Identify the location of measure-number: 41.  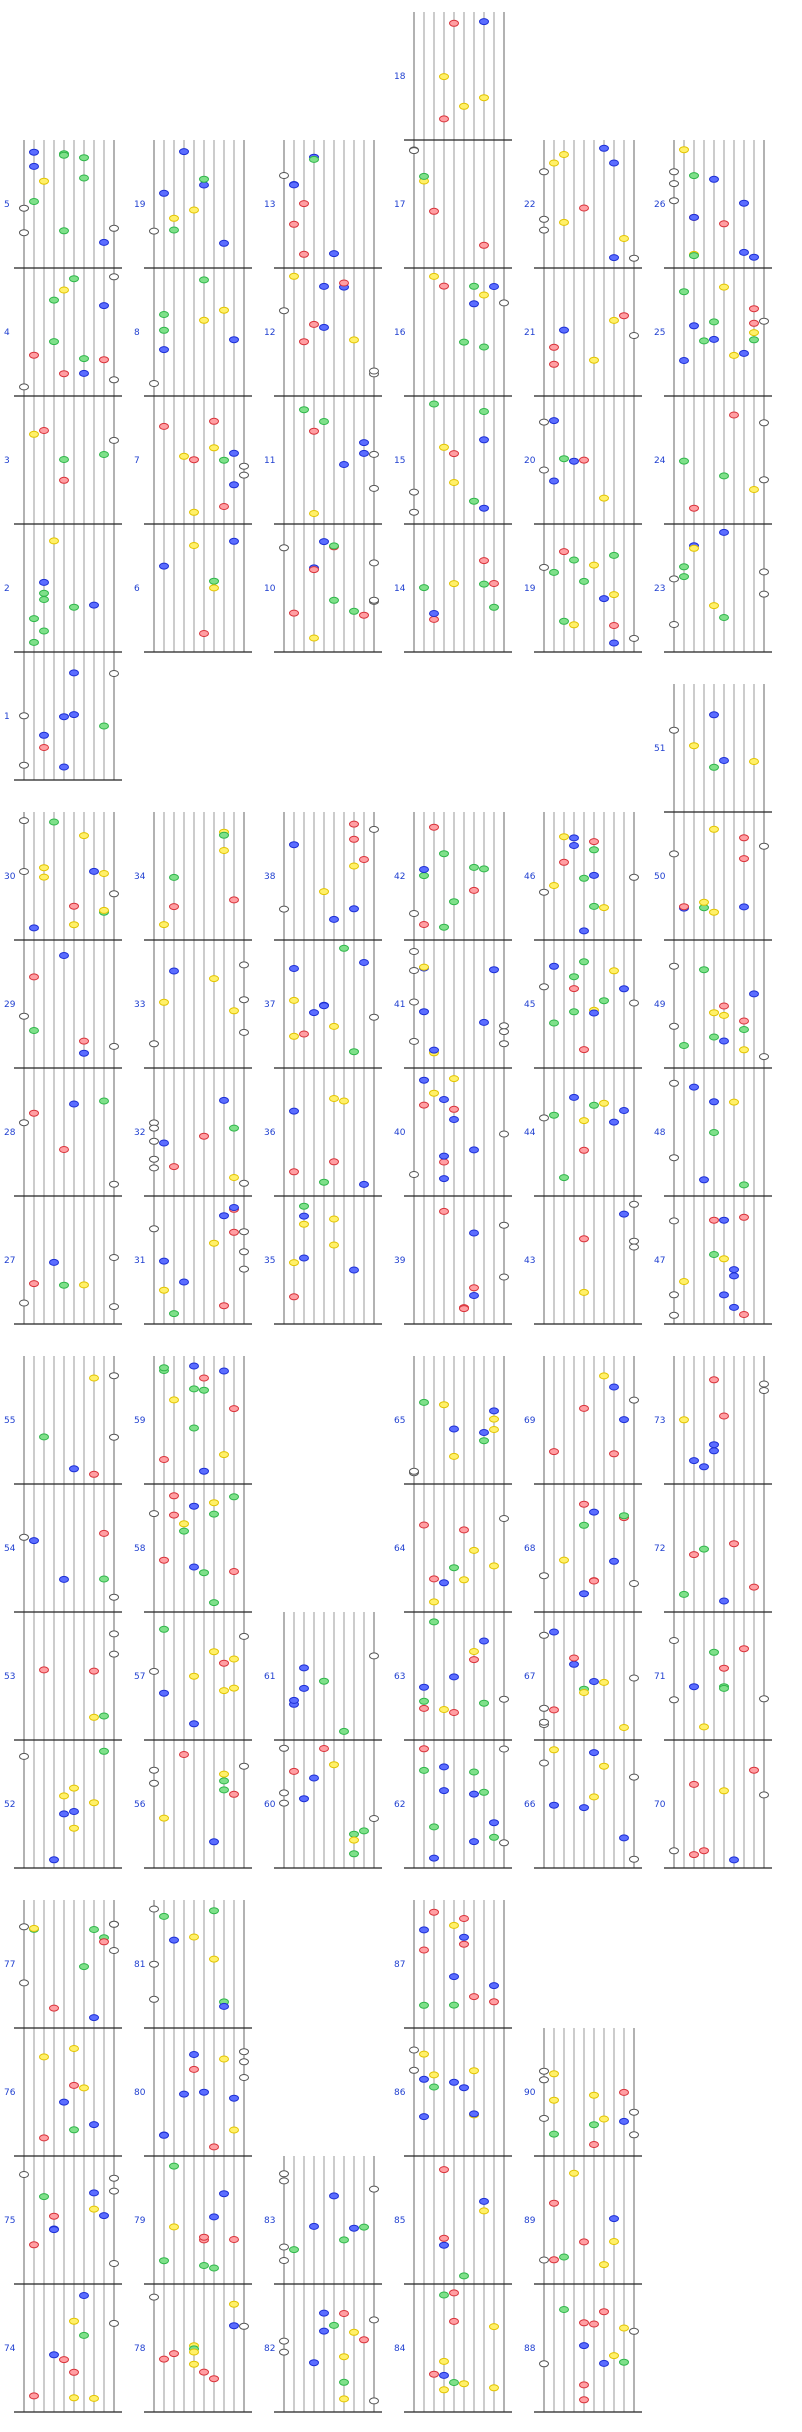
(399, 1005).